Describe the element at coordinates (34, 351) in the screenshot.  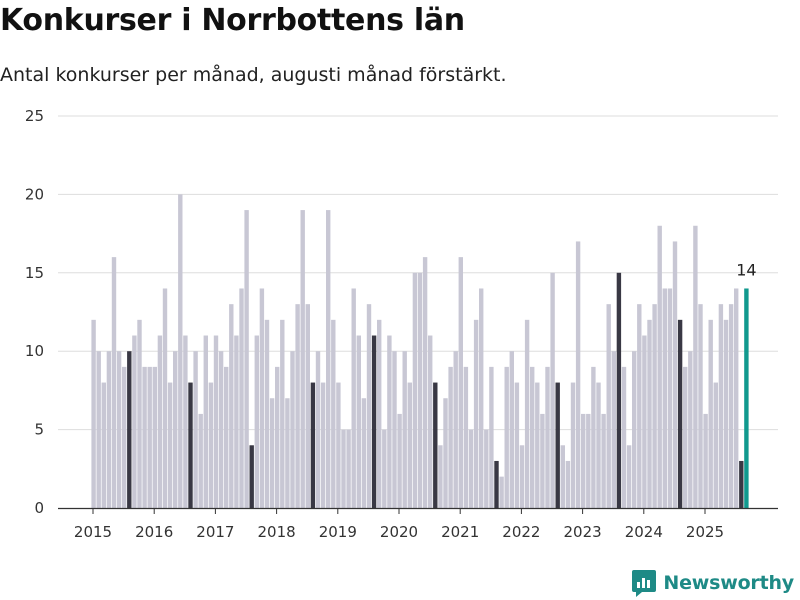
I see `y-tick-label: 10` at that location.